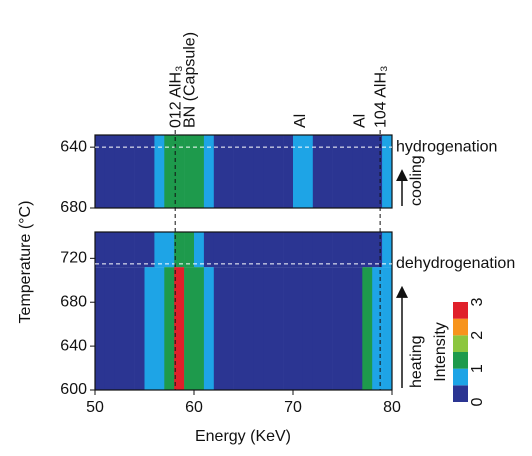 The width and height of the screenshot is (532, 456). I want to click on x-tick-label: 50, so click(95, 407).